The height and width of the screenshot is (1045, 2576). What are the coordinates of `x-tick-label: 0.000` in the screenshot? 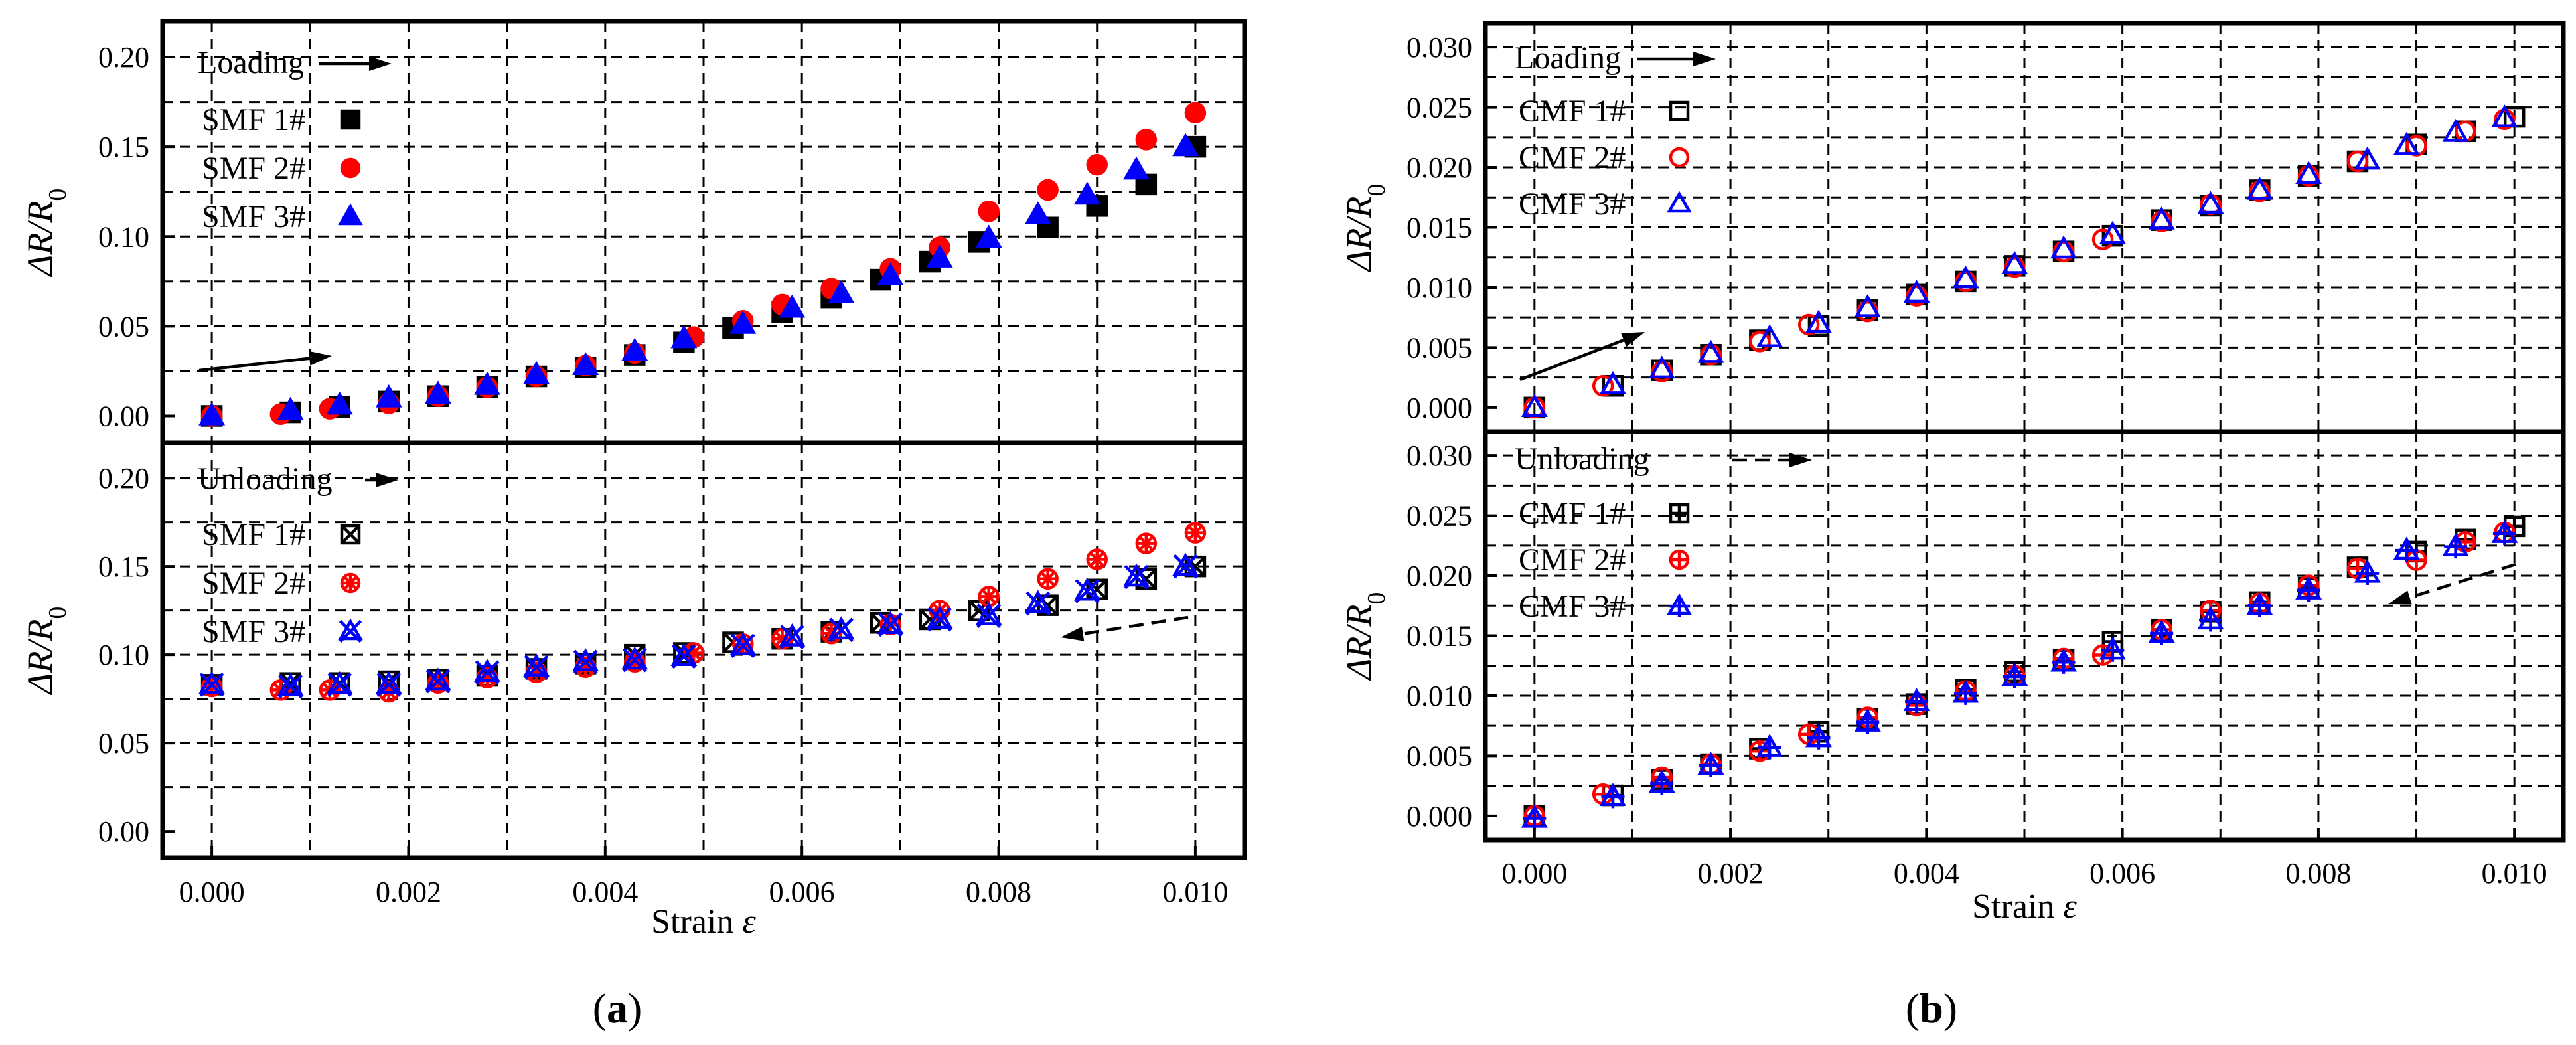 It's located at (1534, 873).